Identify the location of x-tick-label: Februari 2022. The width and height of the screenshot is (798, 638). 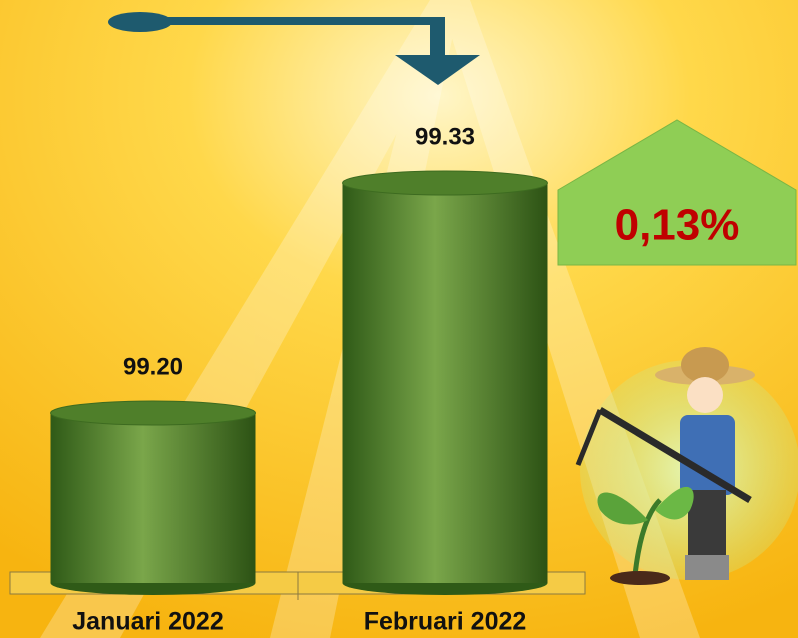
(445, 622).